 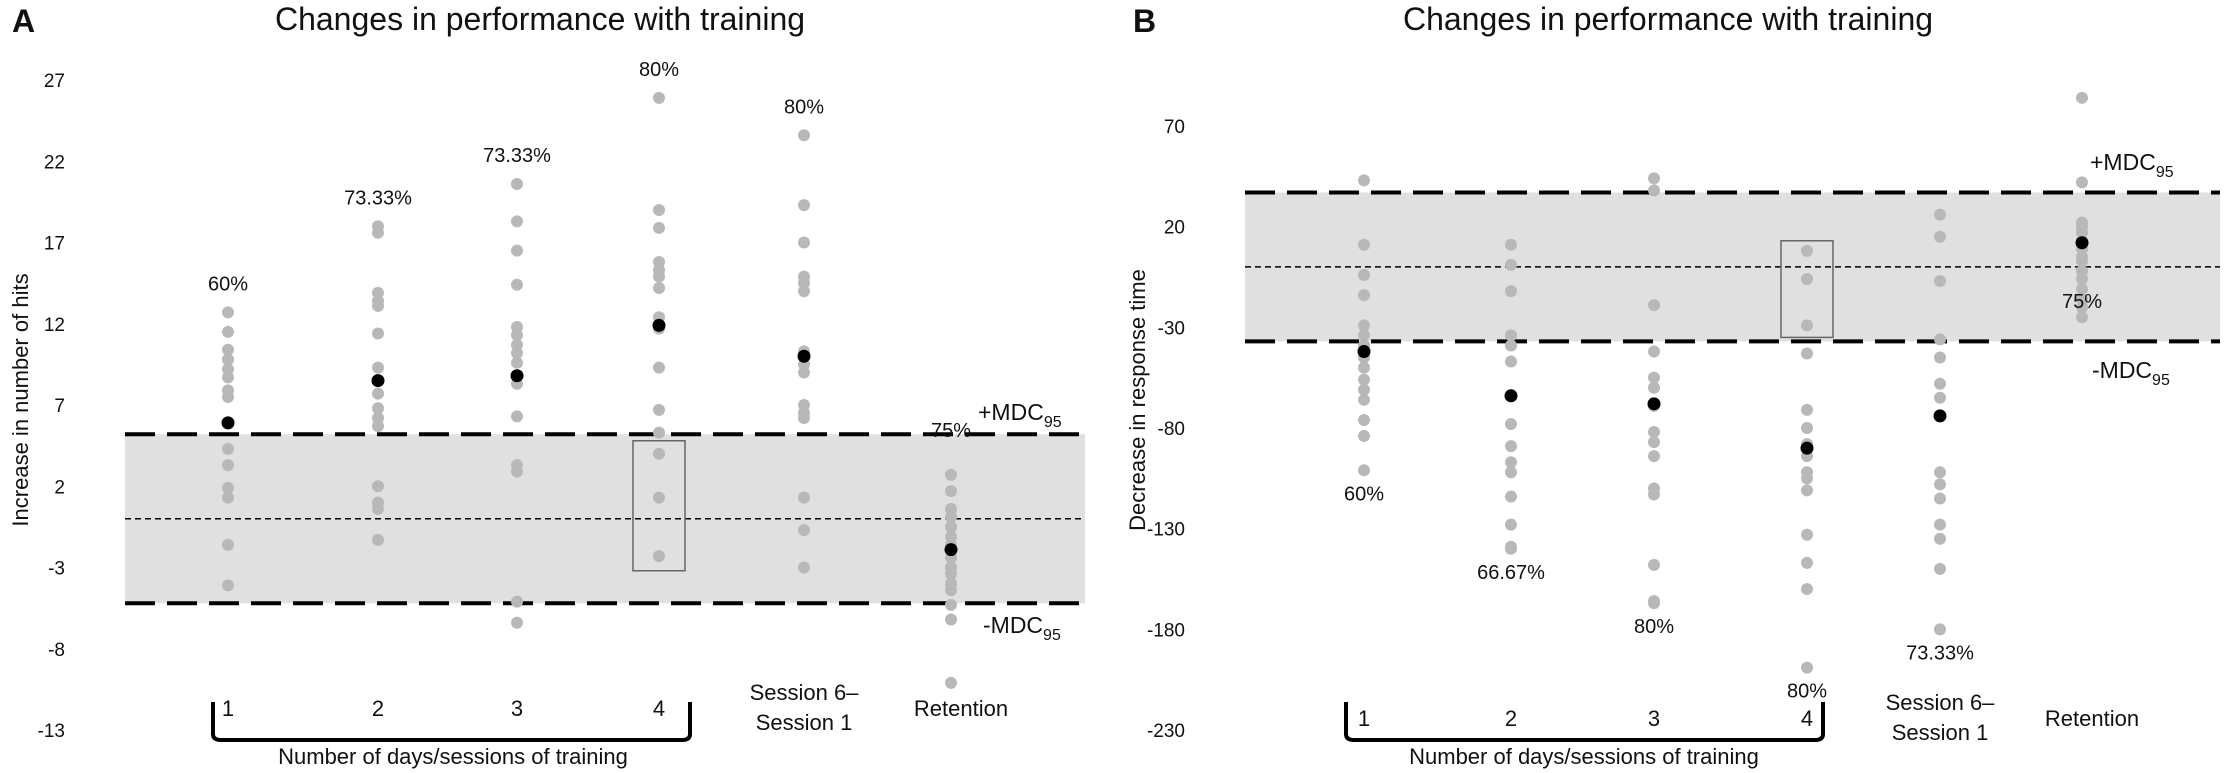 I want to click on mdc-plus-subscript: 95, so click(x=1053, y=422).